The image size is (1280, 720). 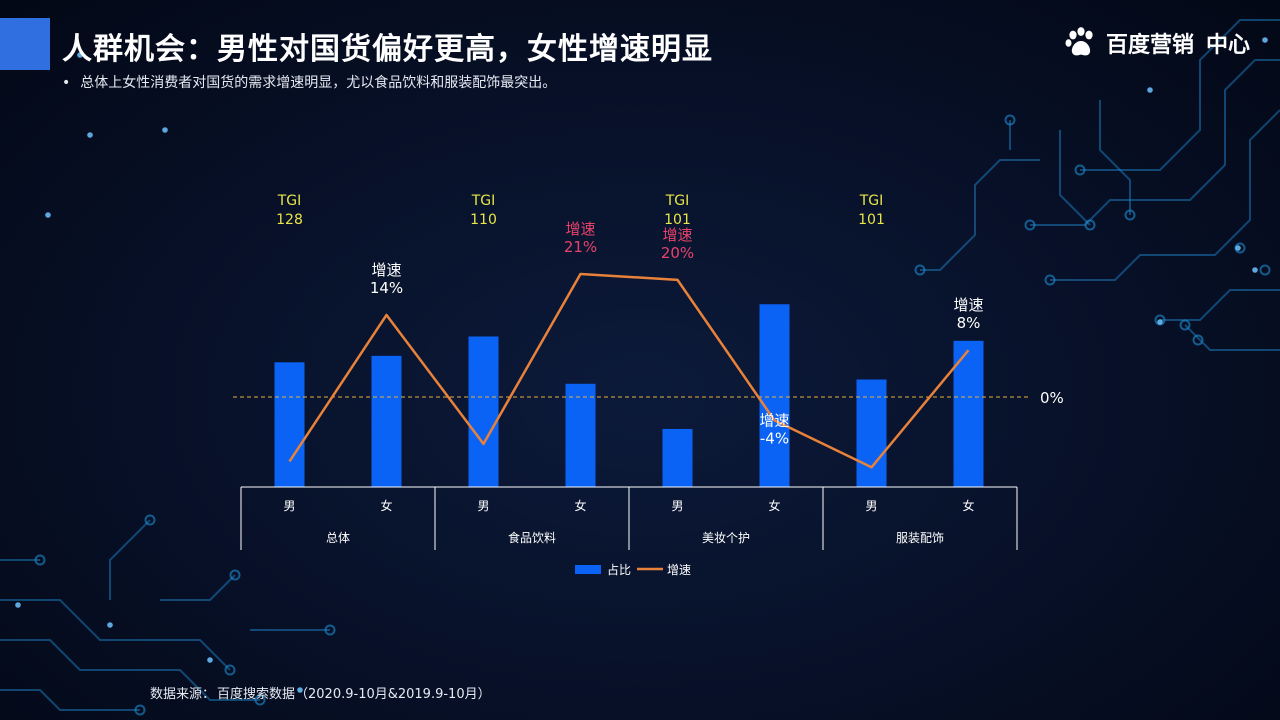 What do you see at coordinates (532, 537) in the screenshot?
I see `group-label: 食品饮料` at bounding box center [532, 537].